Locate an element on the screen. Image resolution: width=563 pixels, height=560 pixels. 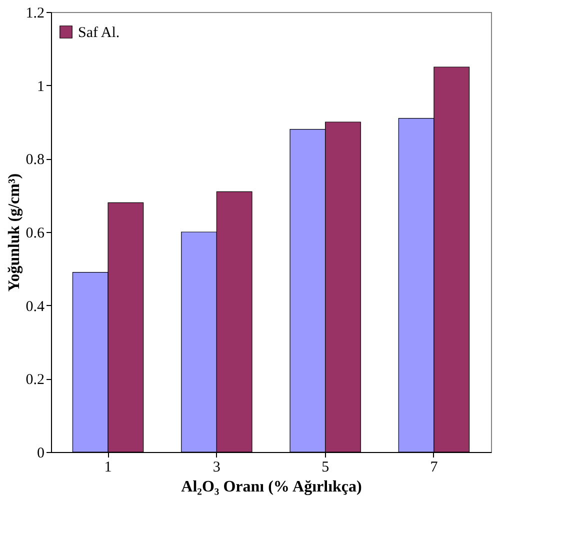
y-tick-label: 1 is located at coordinates (40, 86).